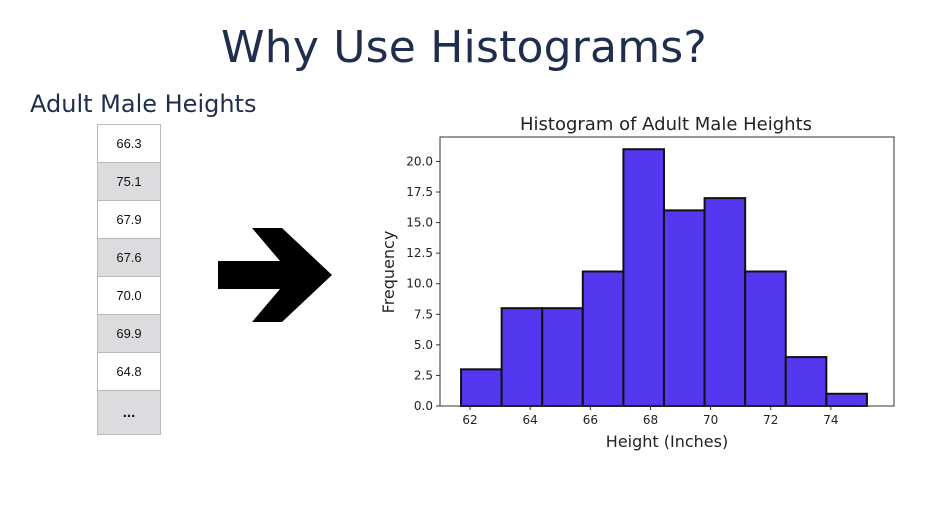  Describe the element at coordinates (710, 420) in the screenshot. I see `x-tick-label: 70` at that location.